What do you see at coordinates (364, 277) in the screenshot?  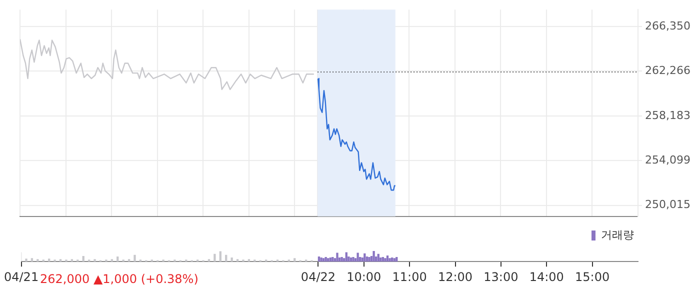 I see `x-tick-label: 10:00` at bounding box center [364, 277].